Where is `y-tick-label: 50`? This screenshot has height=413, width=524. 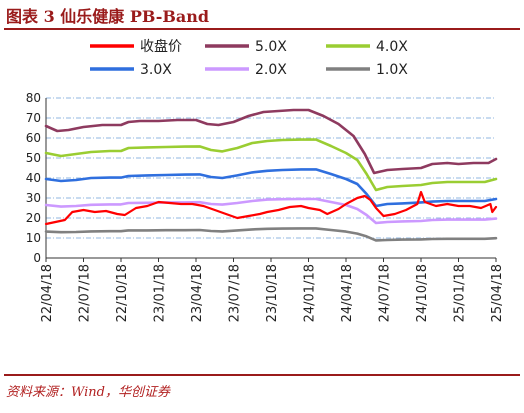 y-tick-label: 50 is located at coordinates (33, 158).